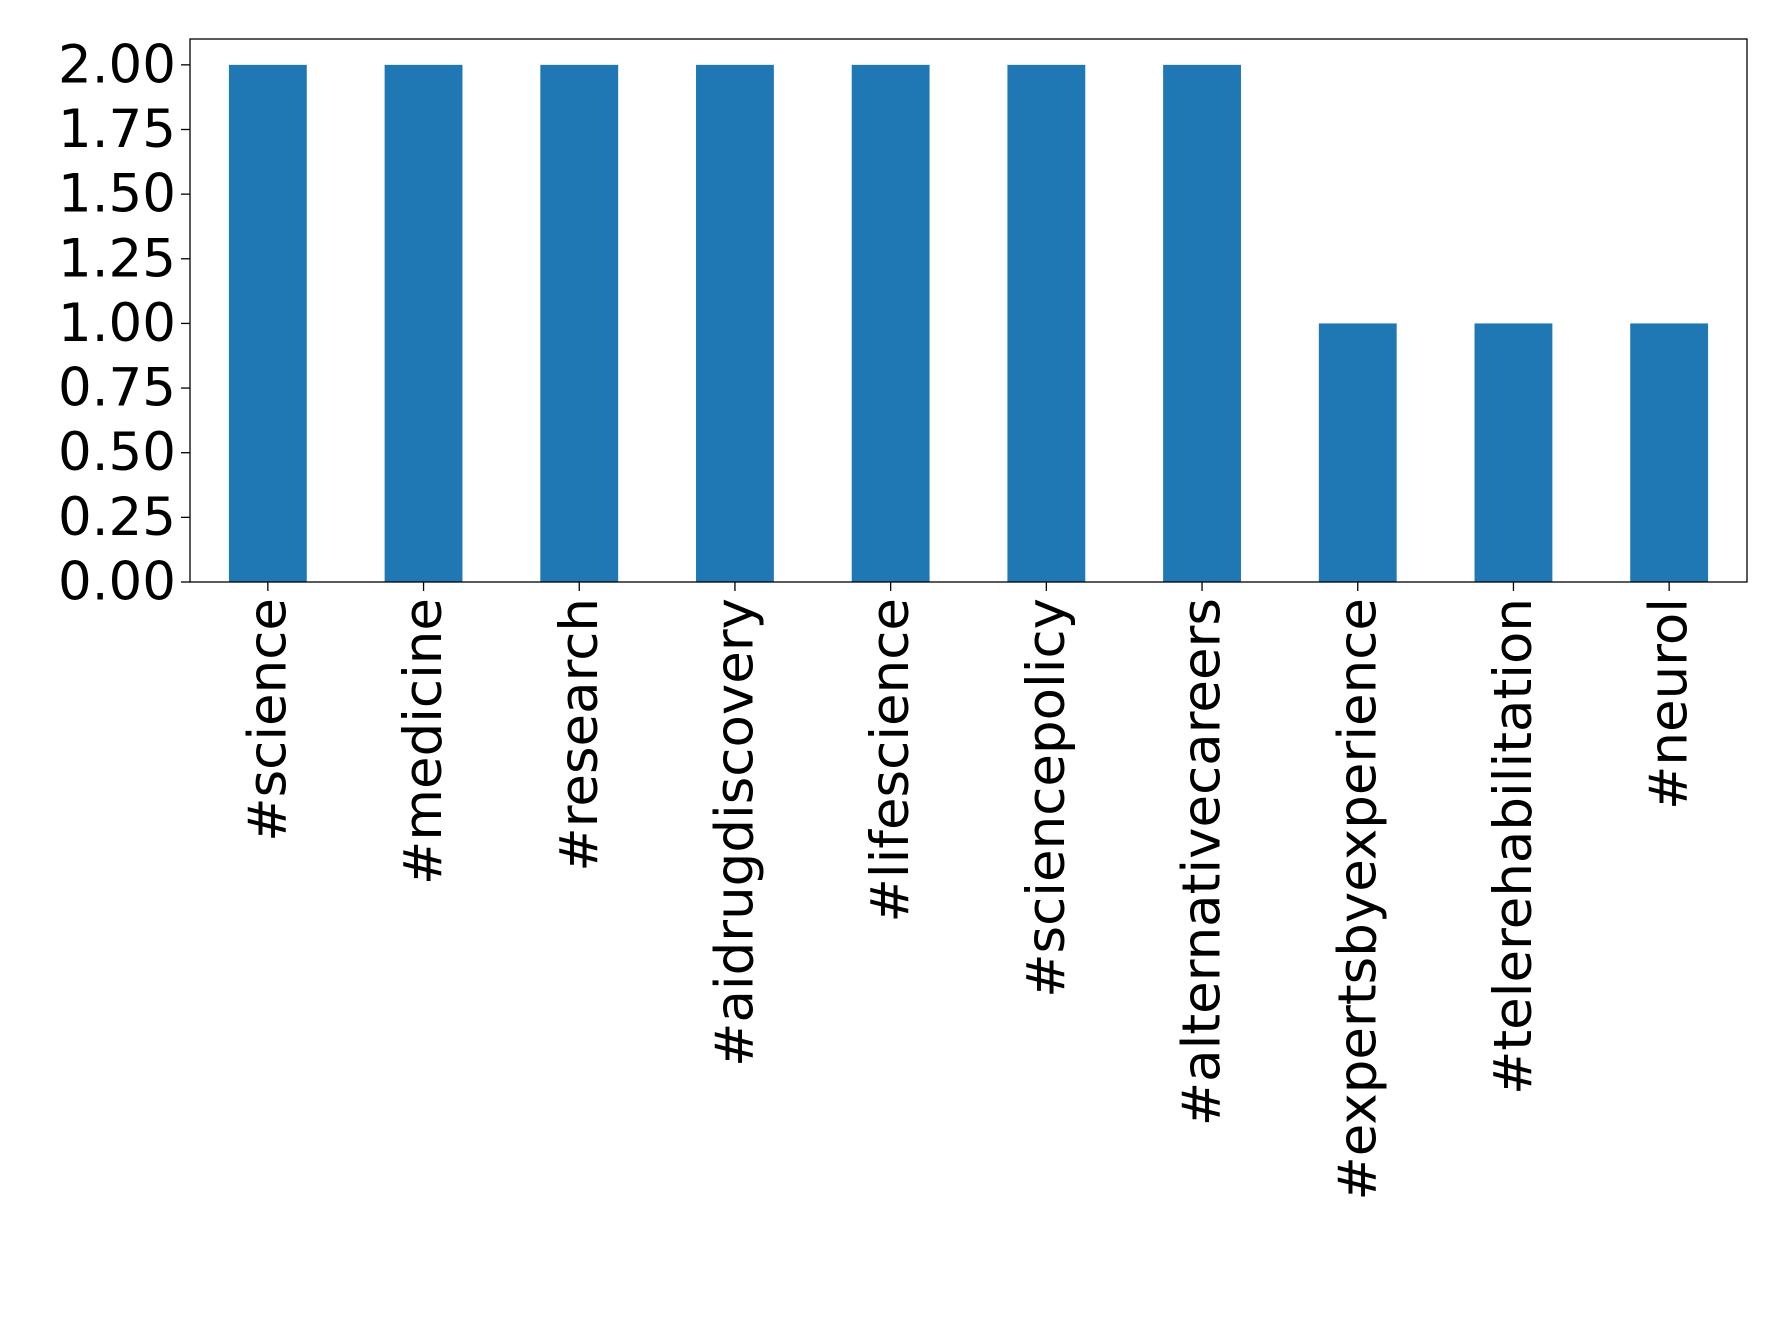 The height and width of the screenshot is (1343, 1778). Describe the element at coordinates (890, 760) in the screenshot. I see `x-tick-label: #lifescience` at that location.